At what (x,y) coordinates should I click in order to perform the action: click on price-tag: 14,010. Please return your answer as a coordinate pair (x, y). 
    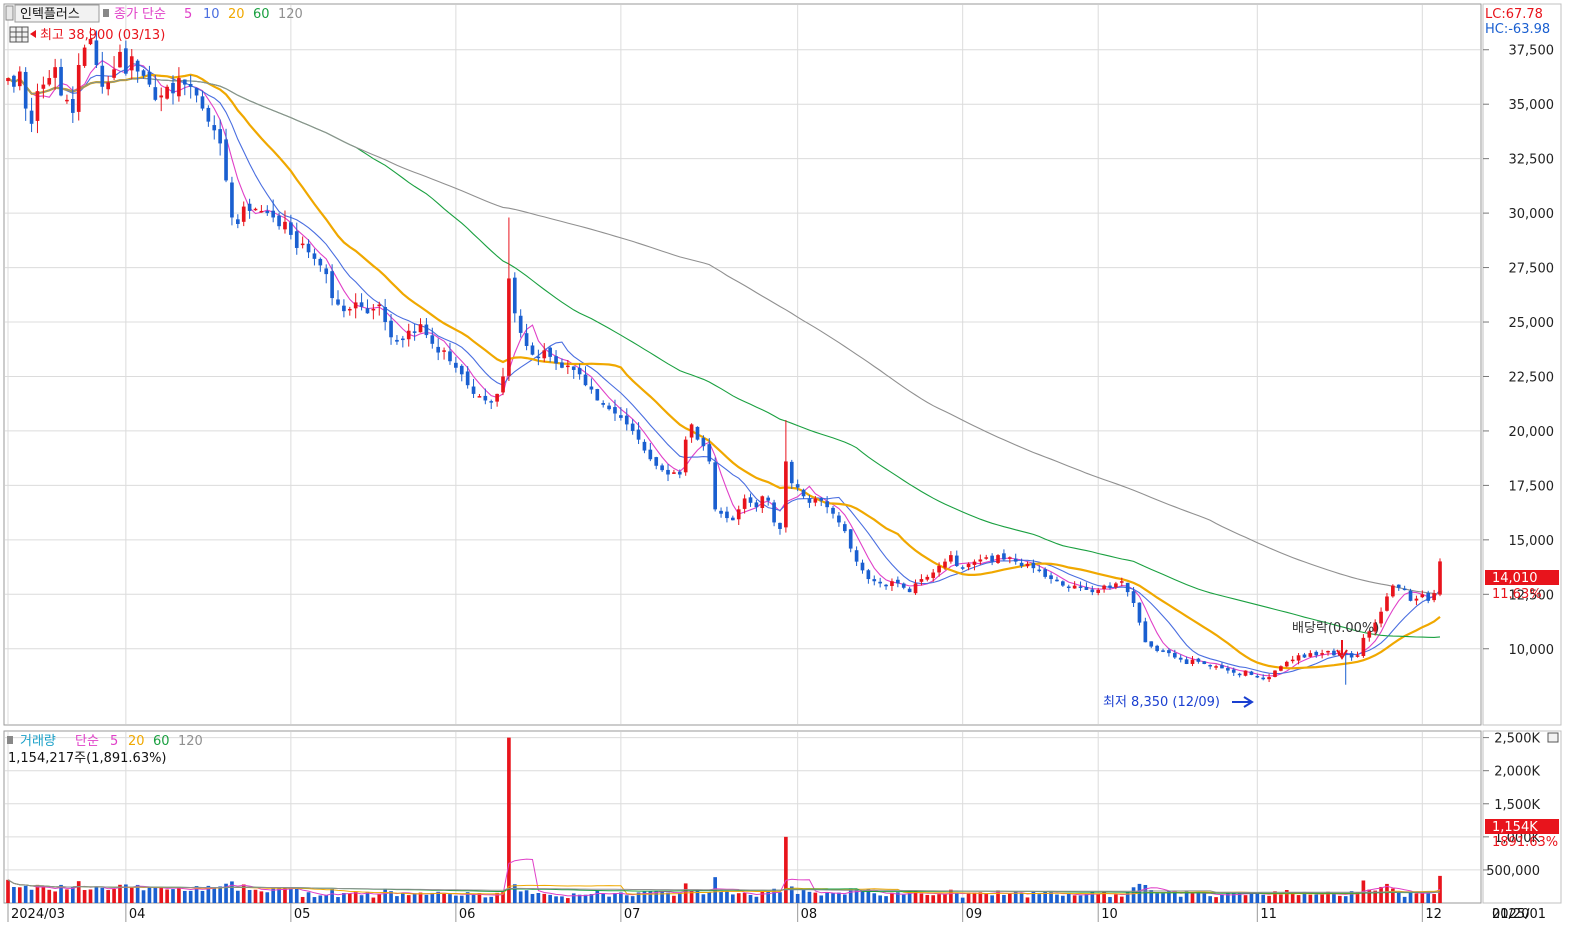
    Looking at the image, I should click on (1515, 578).